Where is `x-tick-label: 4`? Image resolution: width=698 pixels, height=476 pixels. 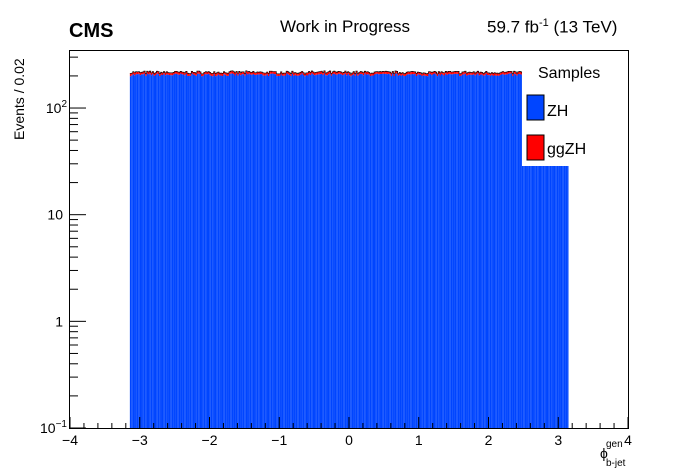 x-tick-label: 4 is located at coordinates (628, 440).